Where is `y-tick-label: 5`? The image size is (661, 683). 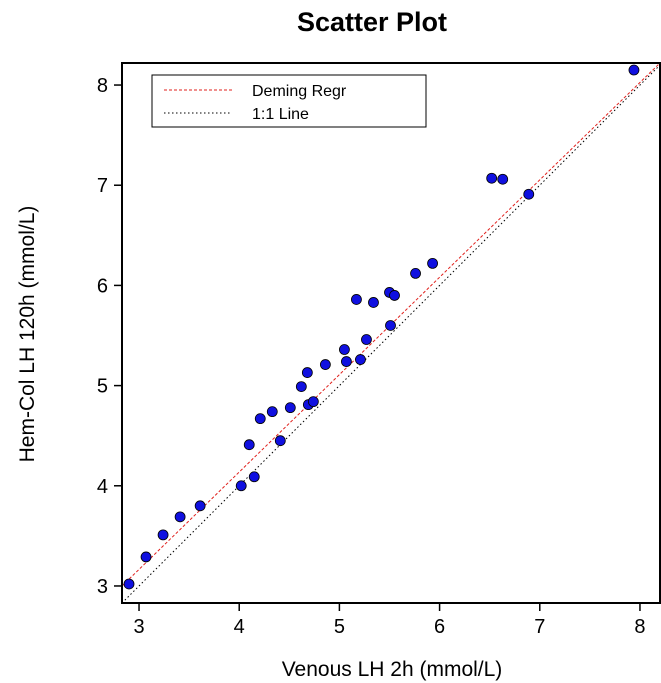
y-tick-label: 5 is located at coordinates (102, 387).